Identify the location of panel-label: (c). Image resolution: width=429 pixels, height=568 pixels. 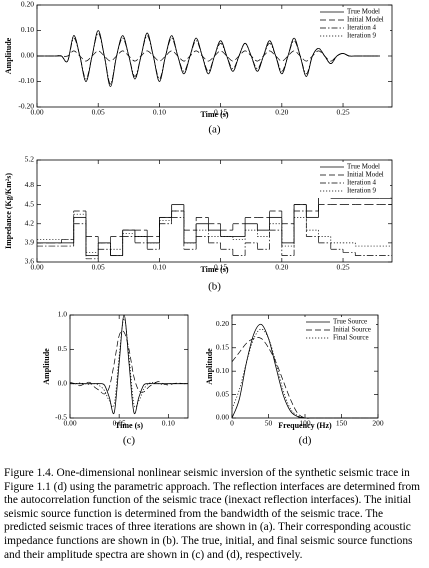
(129, 441).